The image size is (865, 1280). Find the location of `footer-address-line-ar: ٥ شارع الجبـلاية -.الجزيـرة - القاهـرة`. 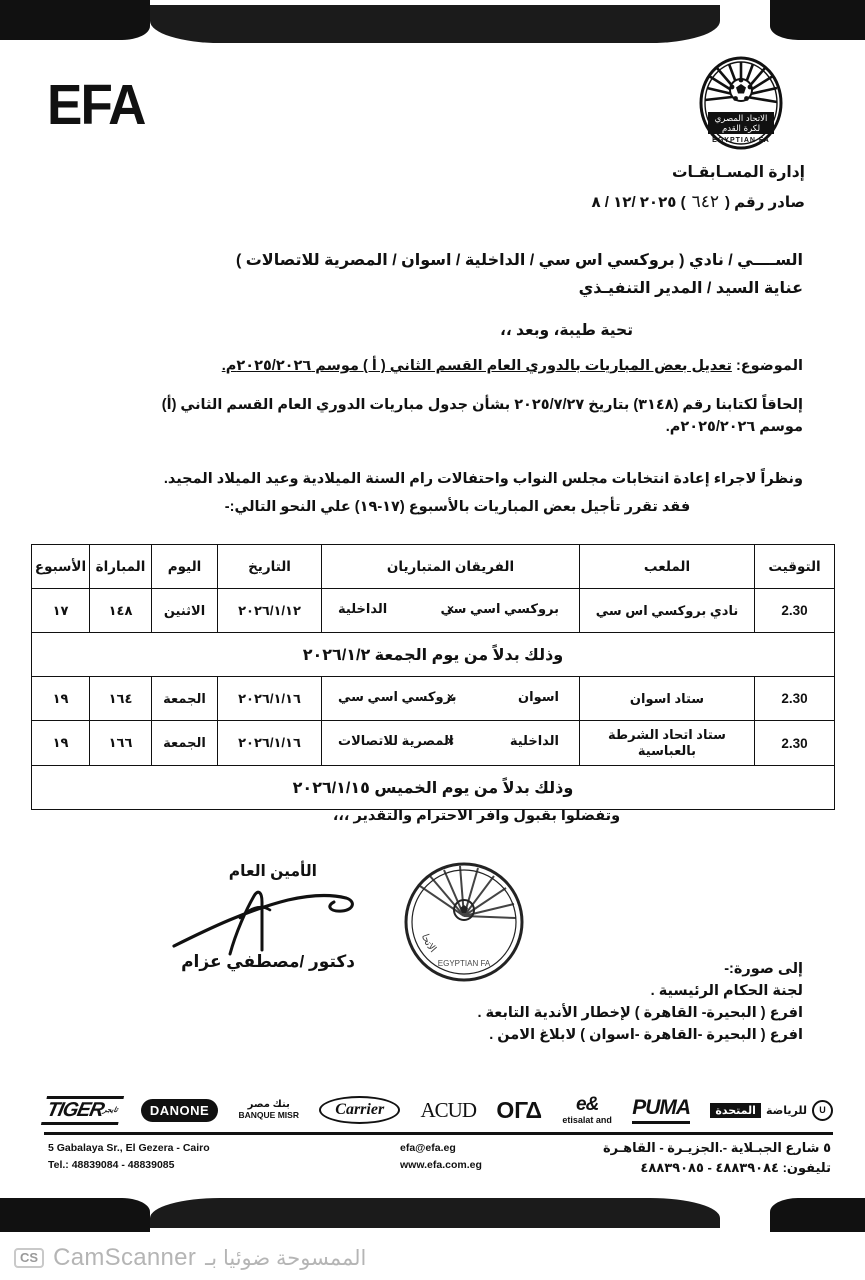

footer-address-line-ar: ٥ شارع الجبـلاية -.الجزيـرة - القاهـرة is located at coordinates (716, 1147).